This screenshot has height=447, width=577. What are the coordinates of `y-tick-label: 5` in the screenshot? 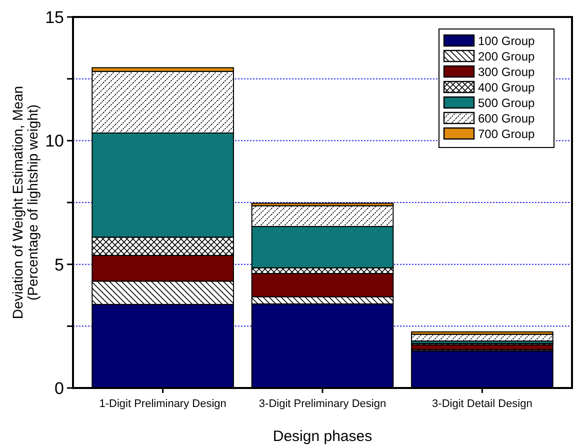 It's located at (59, 264).